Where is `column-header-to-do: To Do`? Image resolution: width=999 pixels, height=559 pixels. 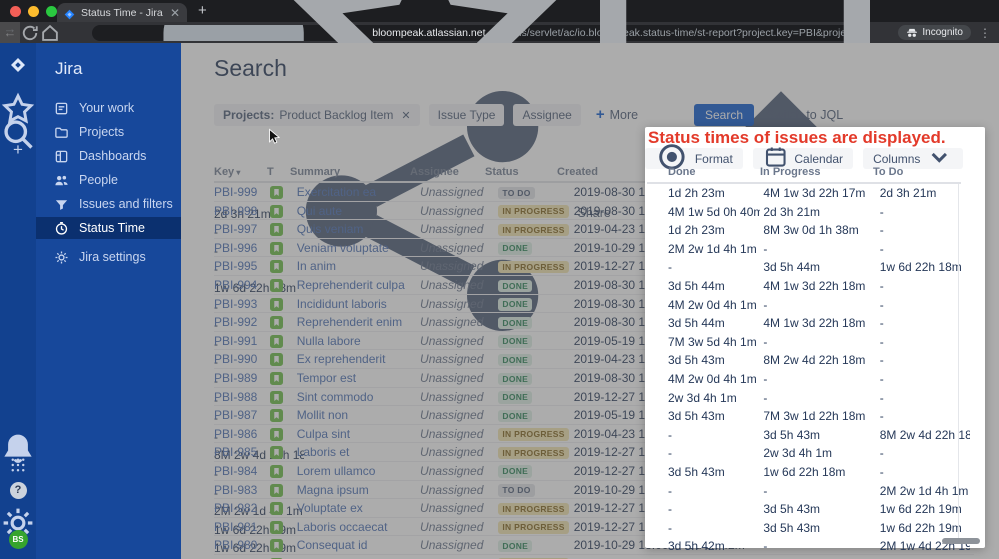 column-header-to-do: To Do is located at coordinates (888, 172).